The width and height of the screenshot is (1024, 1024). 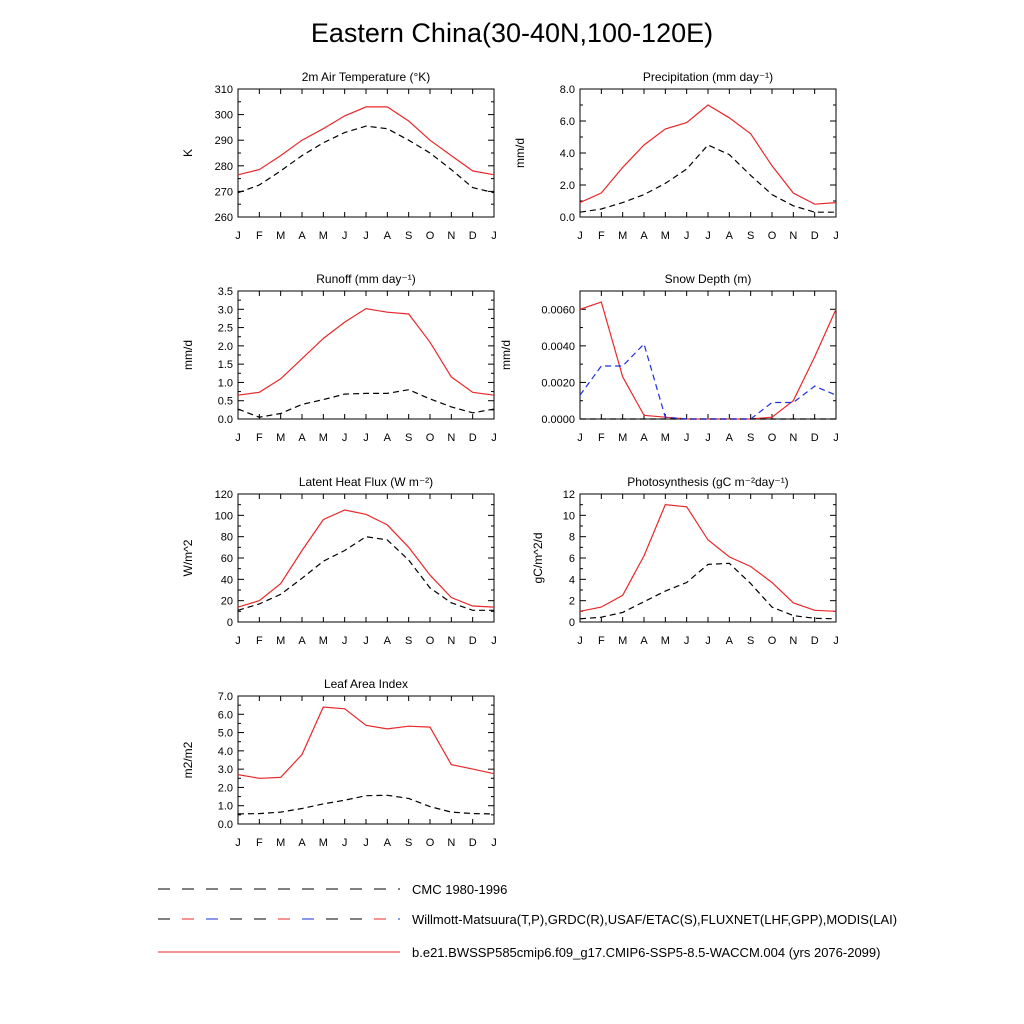 I want to click on y-tick-label: 80, so click(x=227, y=538).